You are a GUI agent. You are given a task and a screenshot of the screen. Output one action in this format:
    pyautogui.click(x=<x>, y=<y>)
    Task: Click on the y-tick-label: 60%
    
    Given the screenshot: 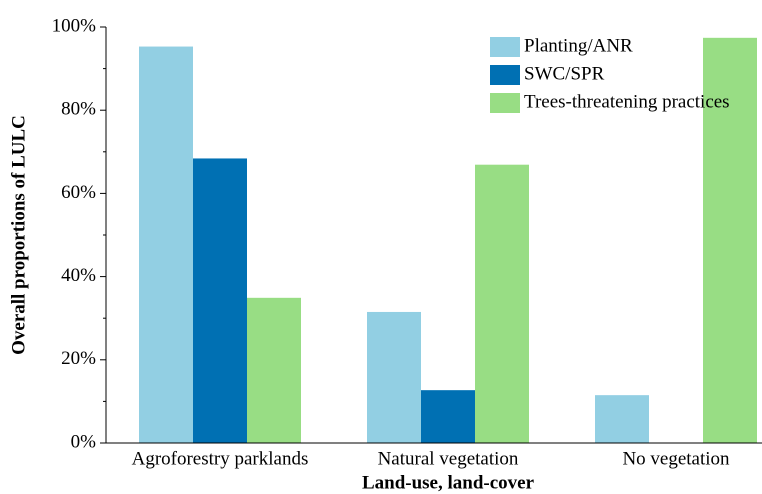 What is the action you would take?
    pyautogui.click(x=78, y=192)
    